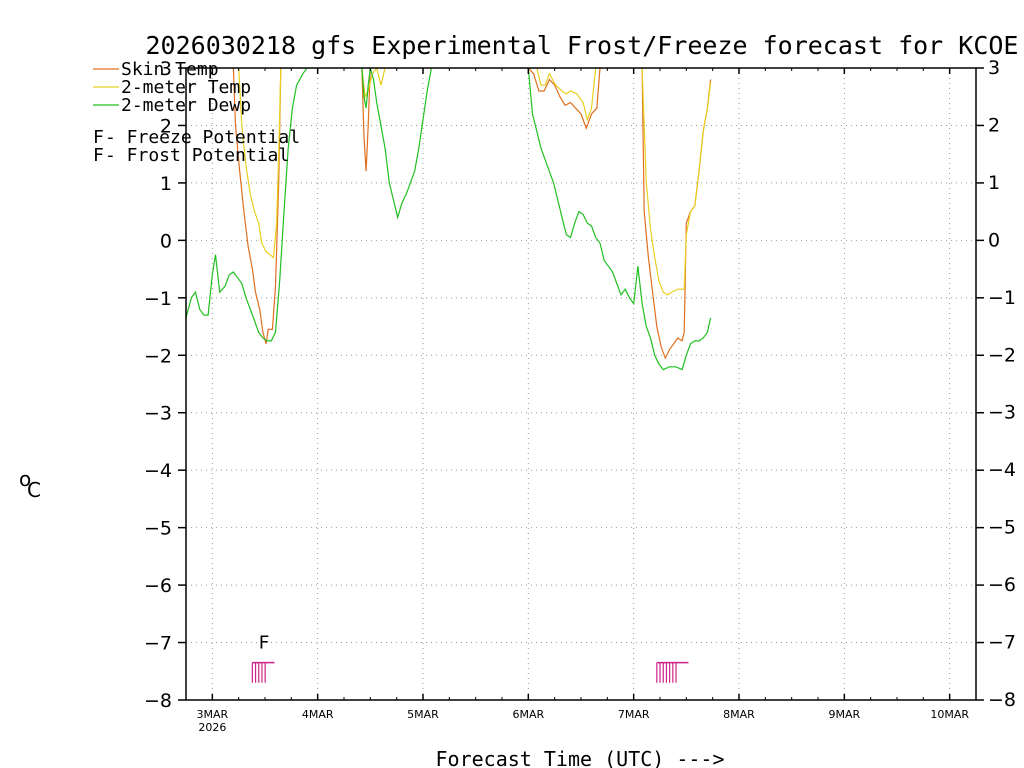 Image resolution: width=1024 pixels, height=768 pixels. Describe the element at coordinates (264, 642) in the screenshot. I see `frost-marker: F` at that location.